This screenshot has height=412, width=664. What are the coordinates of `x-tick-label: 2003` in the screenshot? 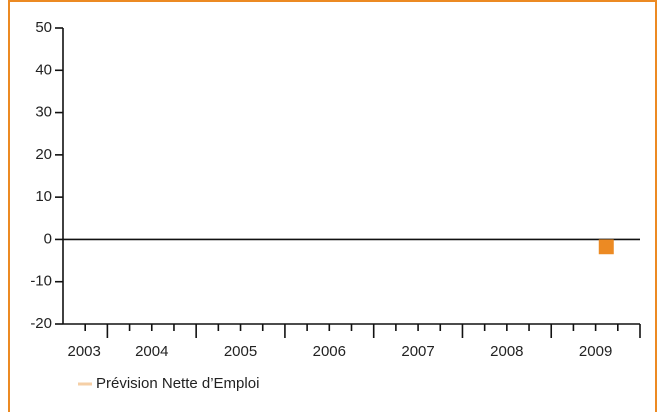 It's located at (84, 351).